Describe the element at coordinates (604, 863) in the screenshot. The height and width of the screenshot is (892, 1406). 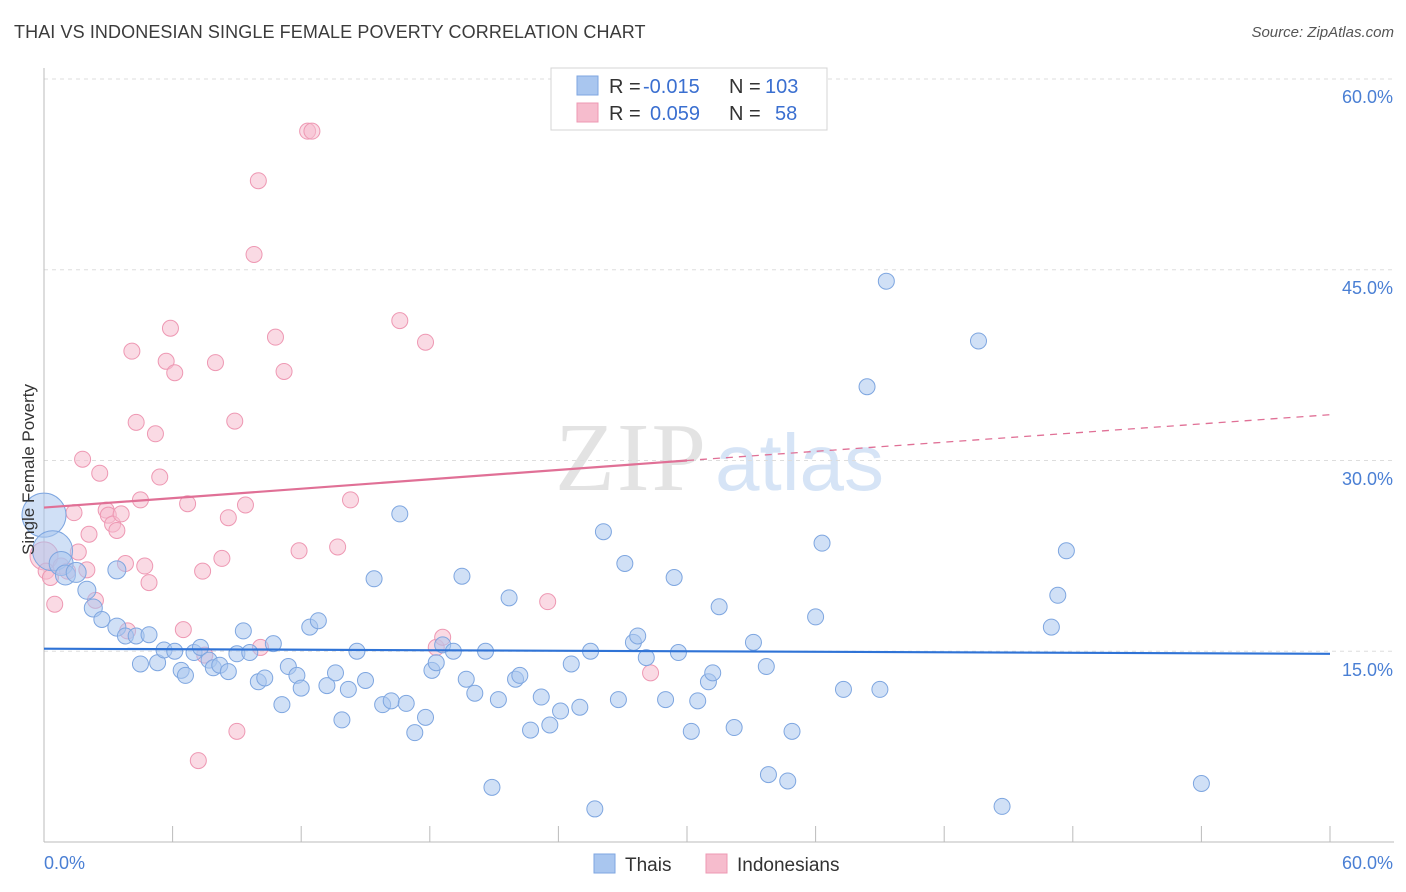
I see `bottom-legend-swatch-thais` at that location.